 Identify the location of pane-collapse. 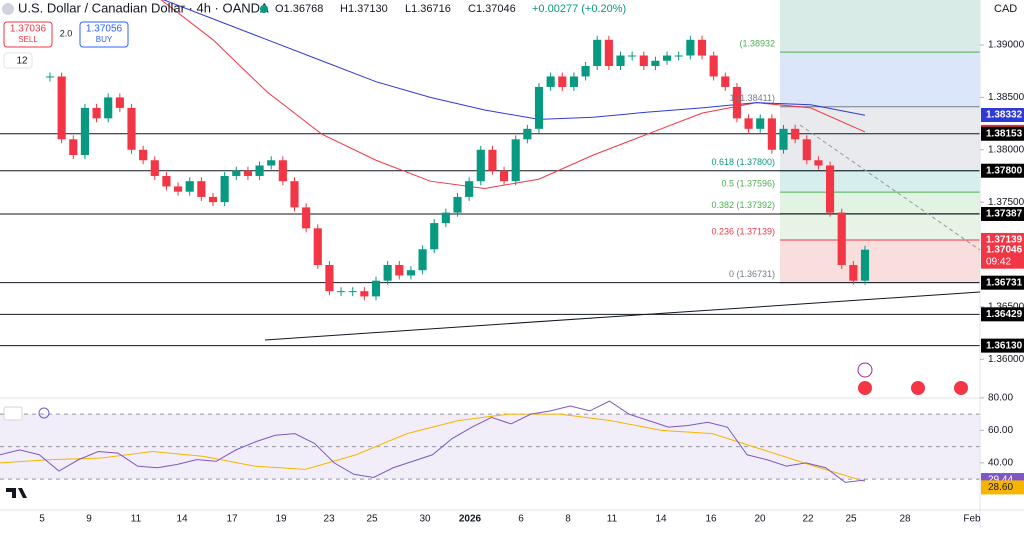
(13, 413).